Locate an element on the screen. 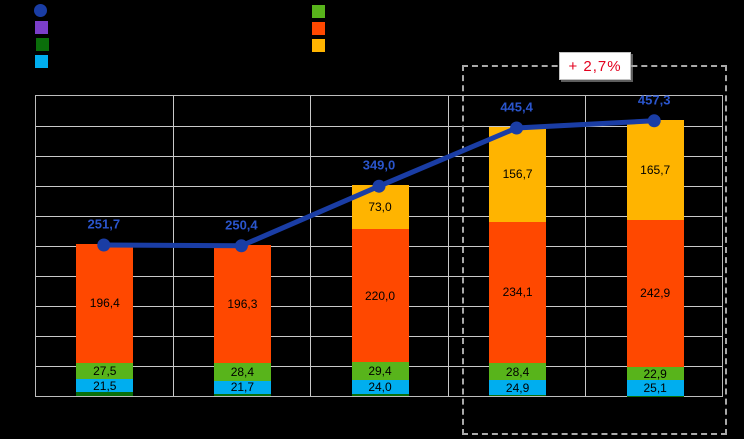 The height and width of the screenshot is (439, 744). segment-value-label: 21,5 is located at coordinates (105, 385).